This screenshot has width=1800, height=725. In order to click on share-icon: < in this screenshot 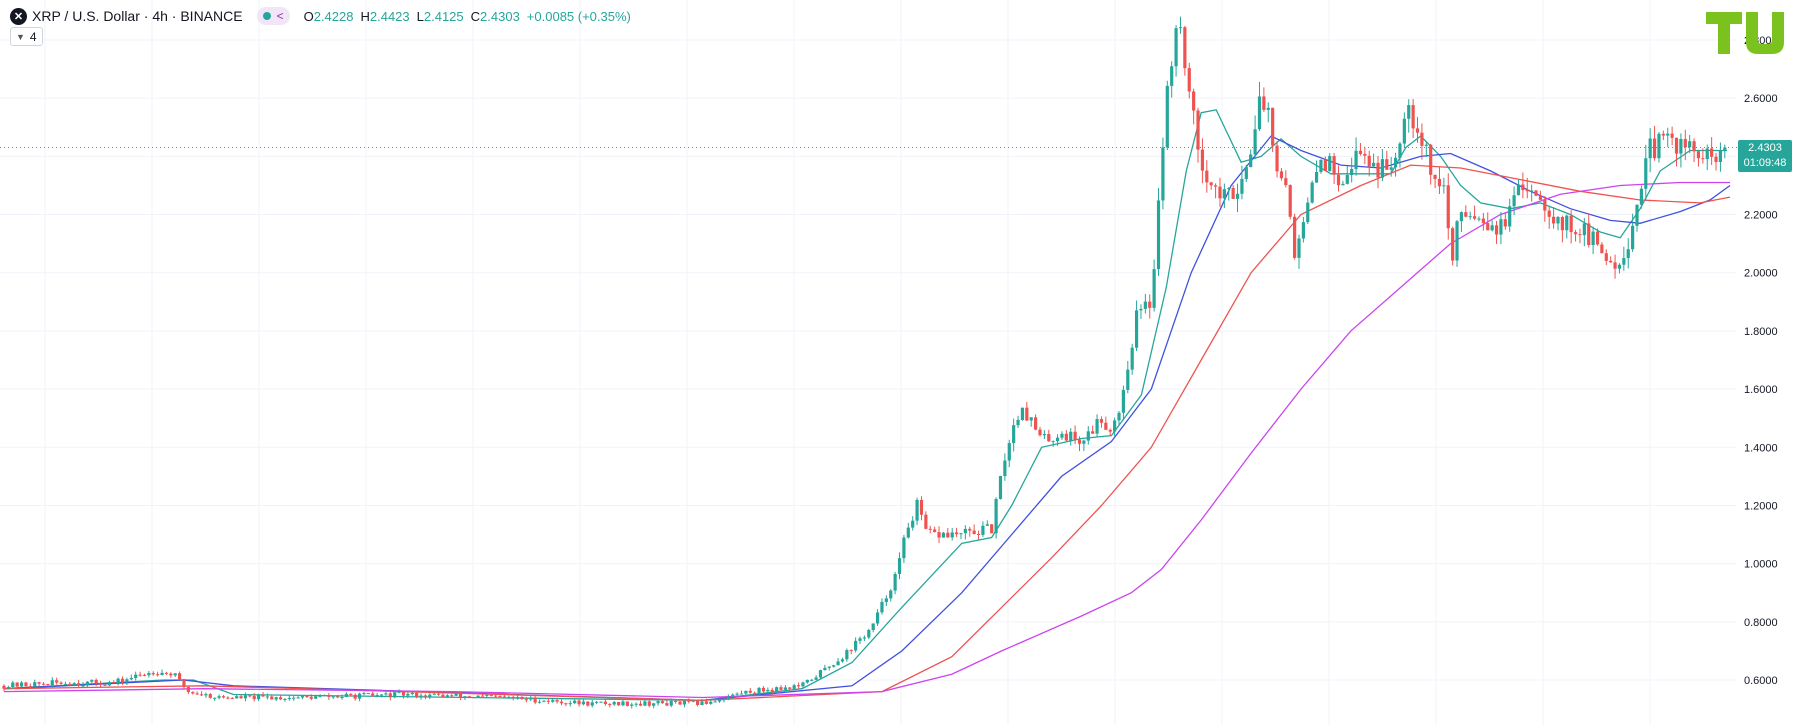, I will do `click(280, 16)`.